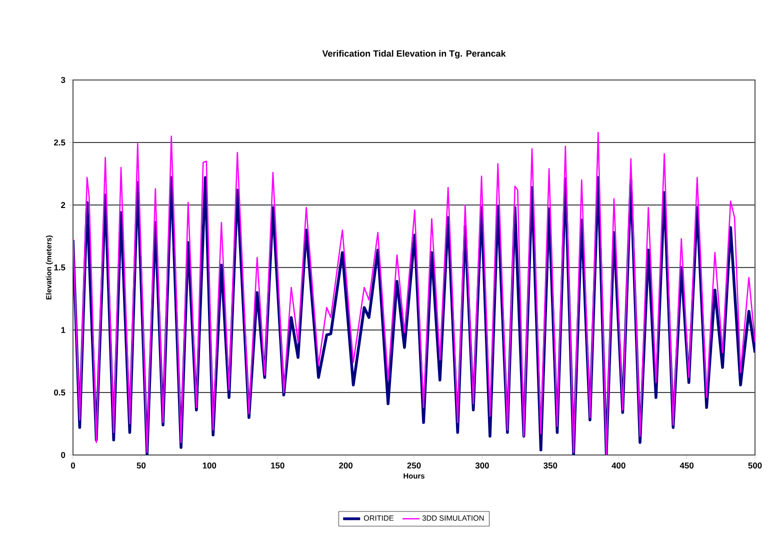 This screenshot has height=535, width=770. I want to click on y-tick-label: 3, so click(63, 80).